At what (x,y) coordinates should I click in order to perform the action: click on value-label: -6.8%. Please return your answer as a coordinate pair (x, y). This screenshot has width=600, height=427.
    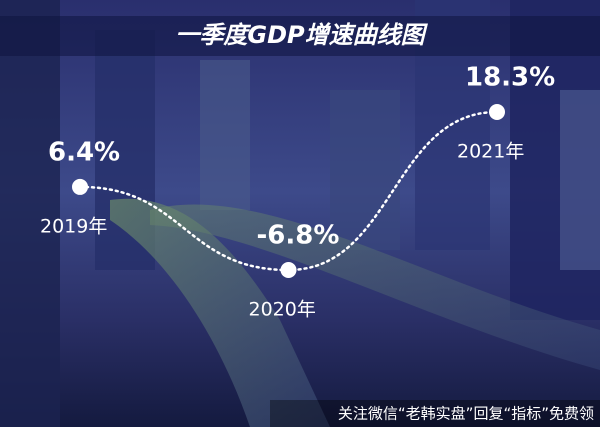
    Looking at the image, I should click on (298, 236).